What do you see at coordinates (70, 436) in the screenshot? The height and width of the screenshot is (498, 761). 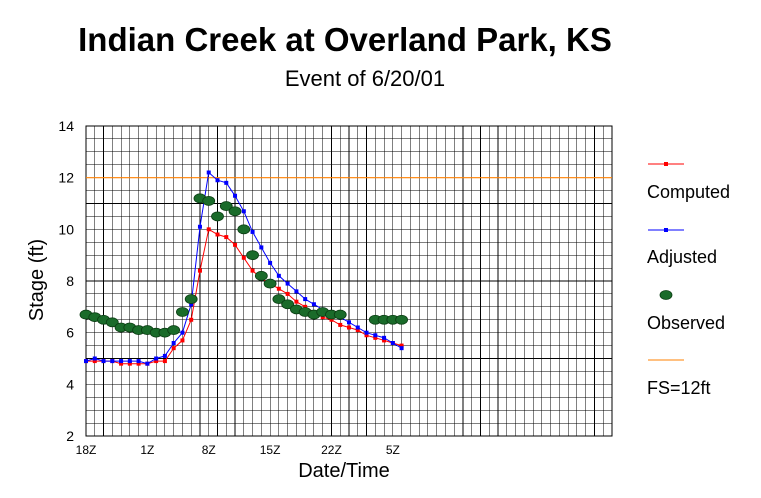 I see `y-tick-label: 2` at bounding box center [70, 436].